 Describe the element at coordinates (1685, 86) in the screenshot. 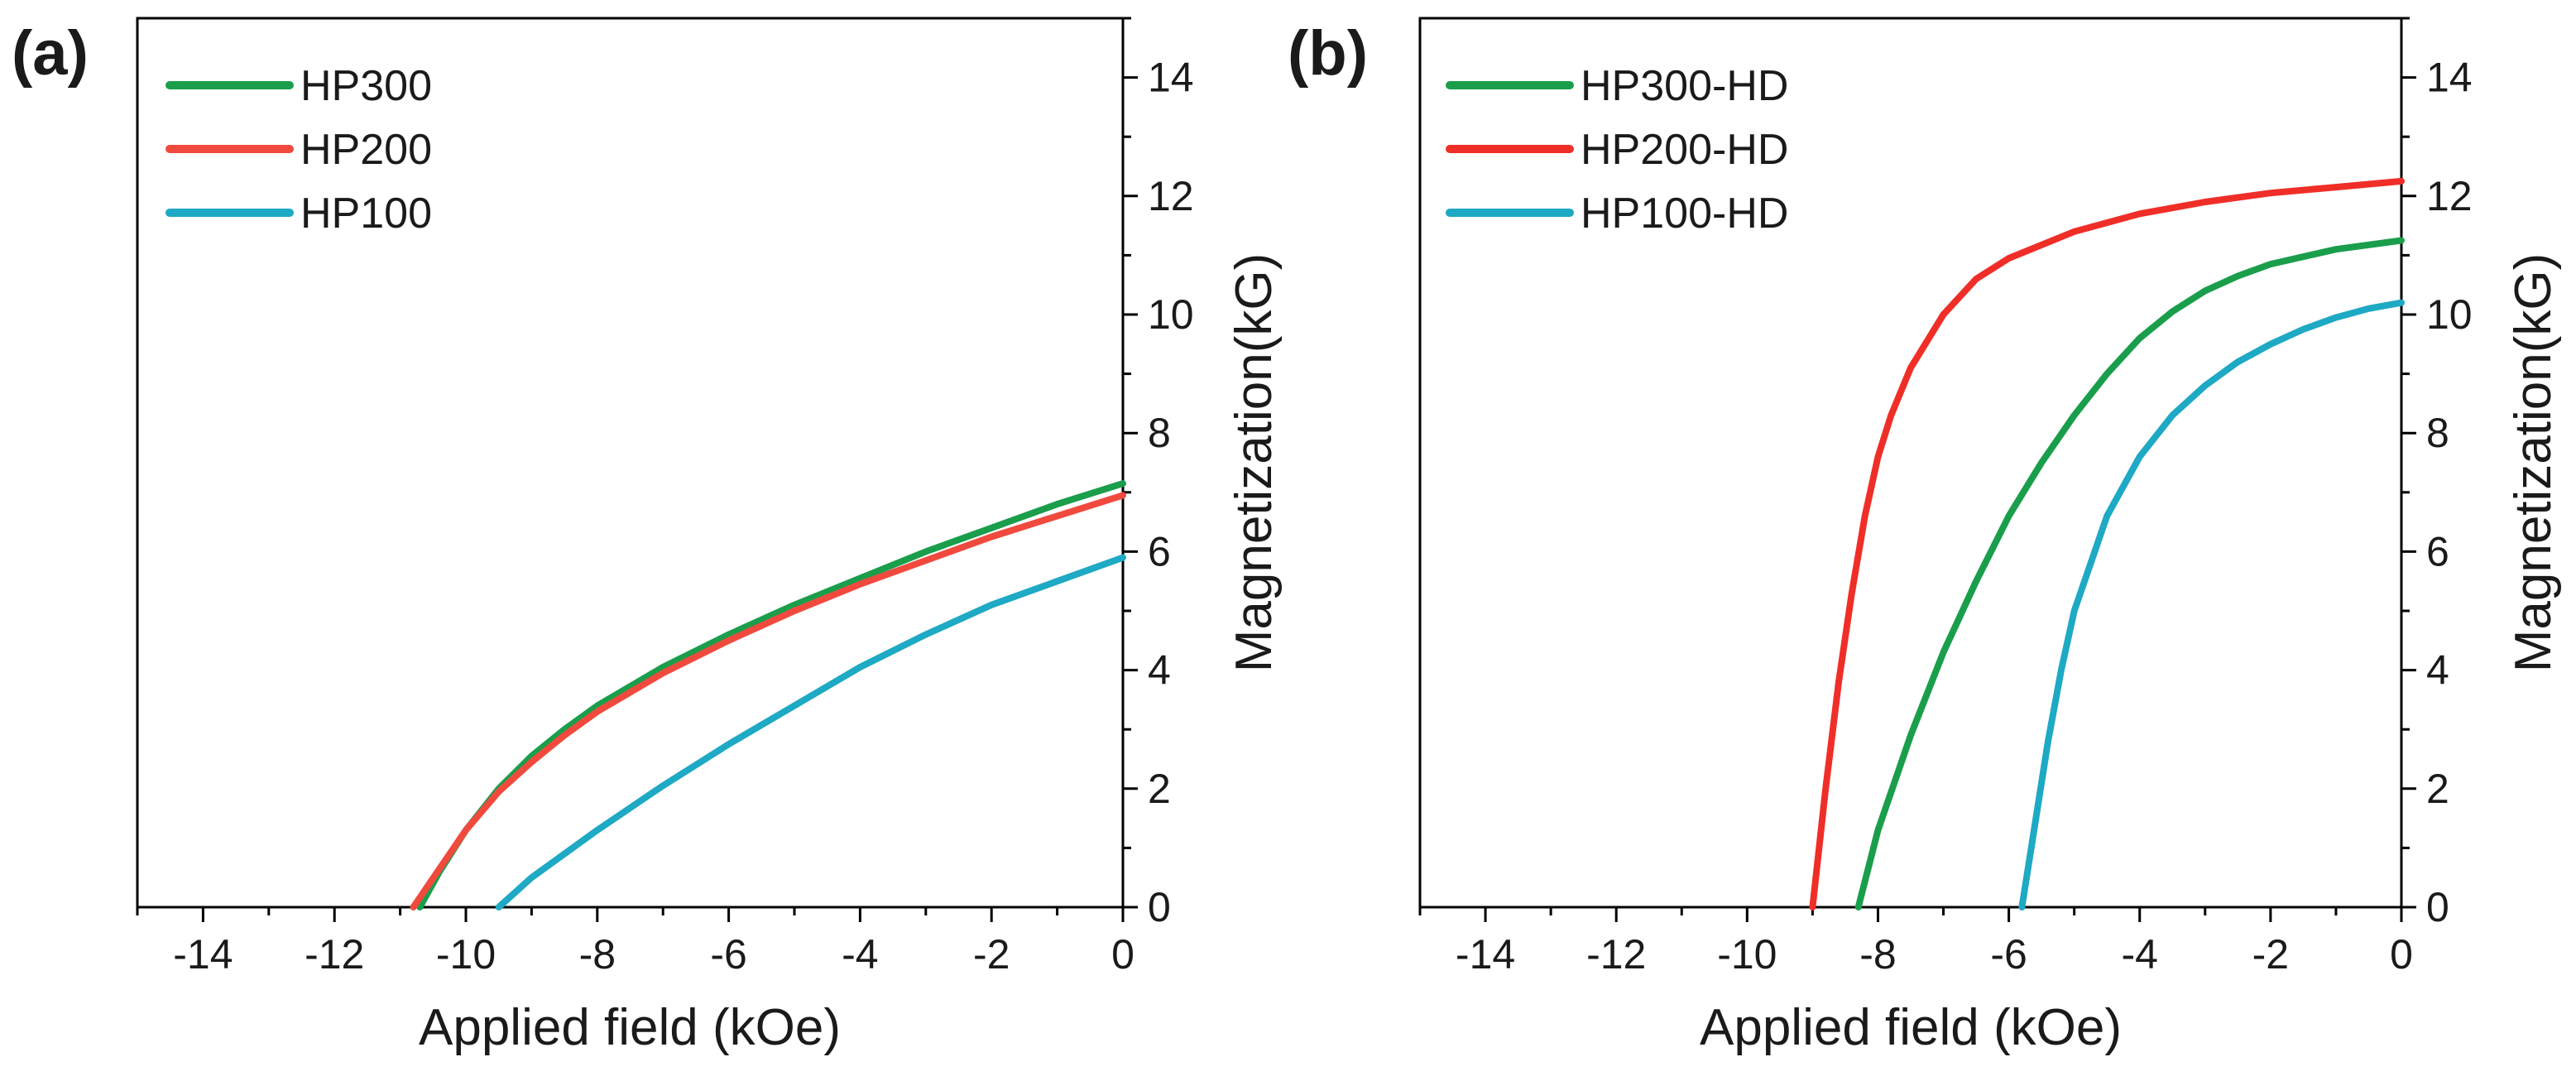

I see `legend-label-hp300-hd: HP300-HD` at that location.